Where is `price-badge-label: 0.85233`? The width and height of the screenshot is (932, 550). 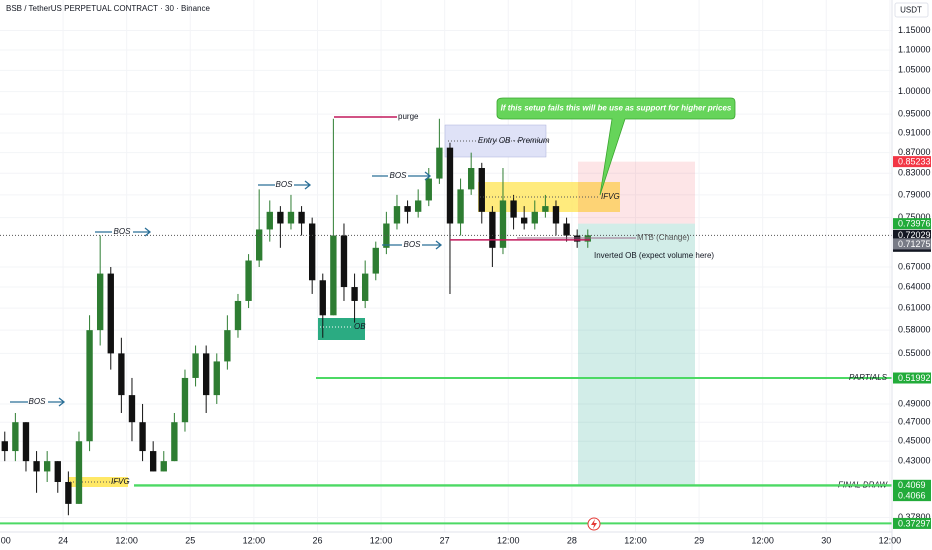
price-badge-label: 0.85233 is located at coordinates (914, 162).